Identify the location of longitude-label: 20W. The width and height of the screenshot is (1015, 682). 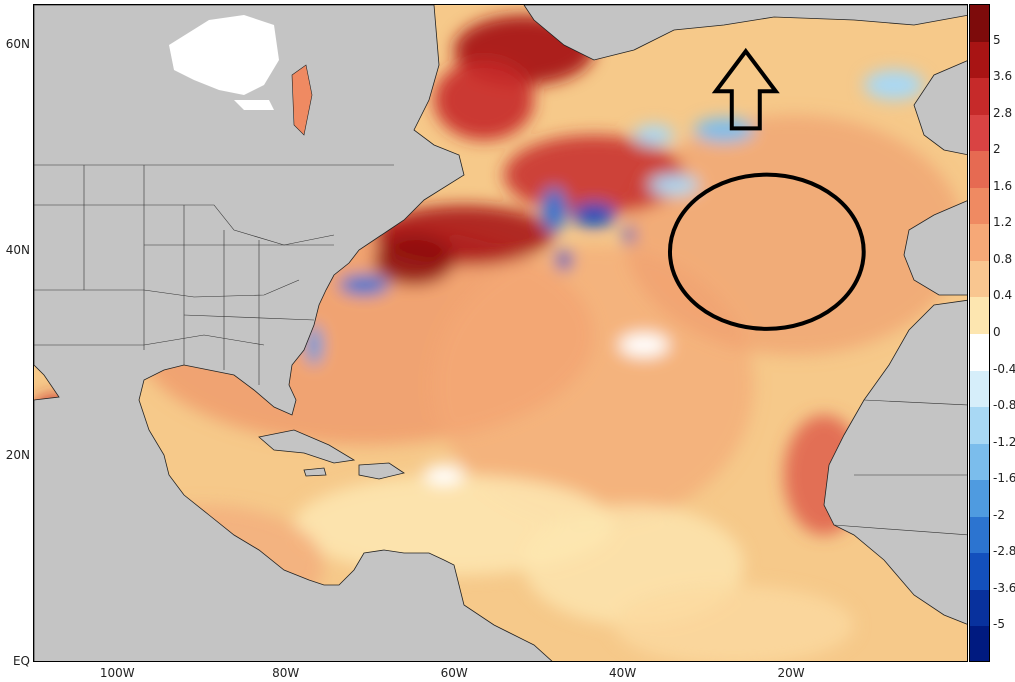
(791, 673).